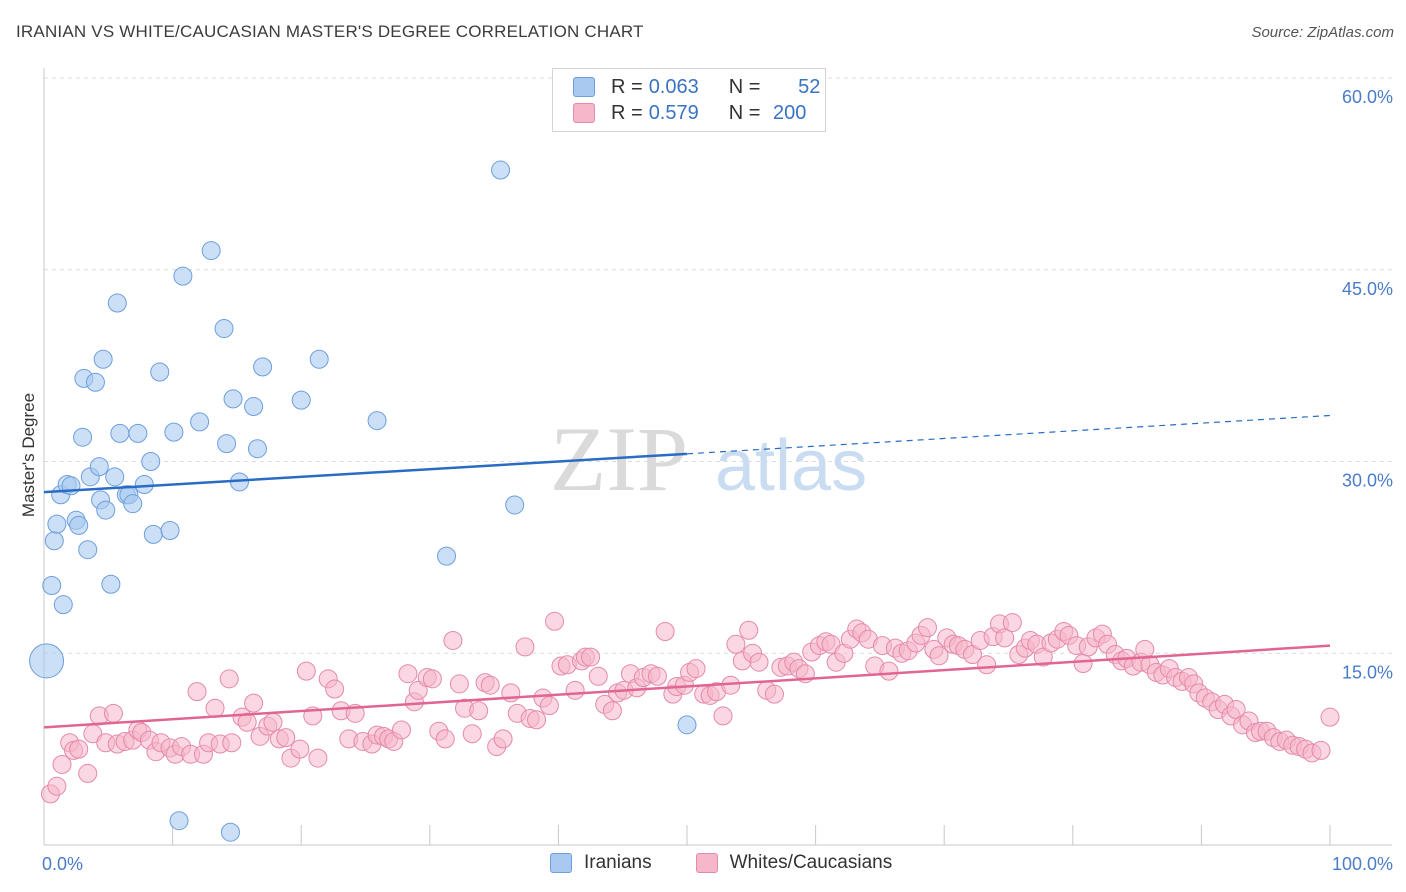  I want to click on y-tick-label: 15.0%, so click(1367, 672).